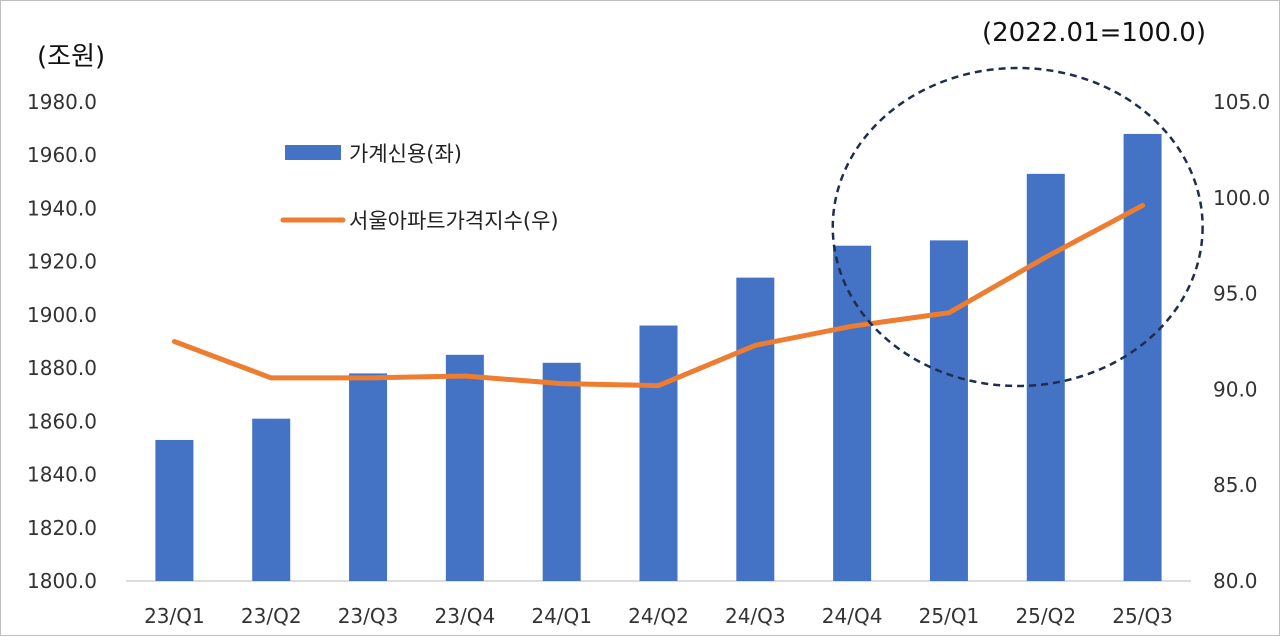 Image resolution: width=1280 pixels, height=641 pixels. I want to click on right-tick-label: 80.0, so click(1235, 581).